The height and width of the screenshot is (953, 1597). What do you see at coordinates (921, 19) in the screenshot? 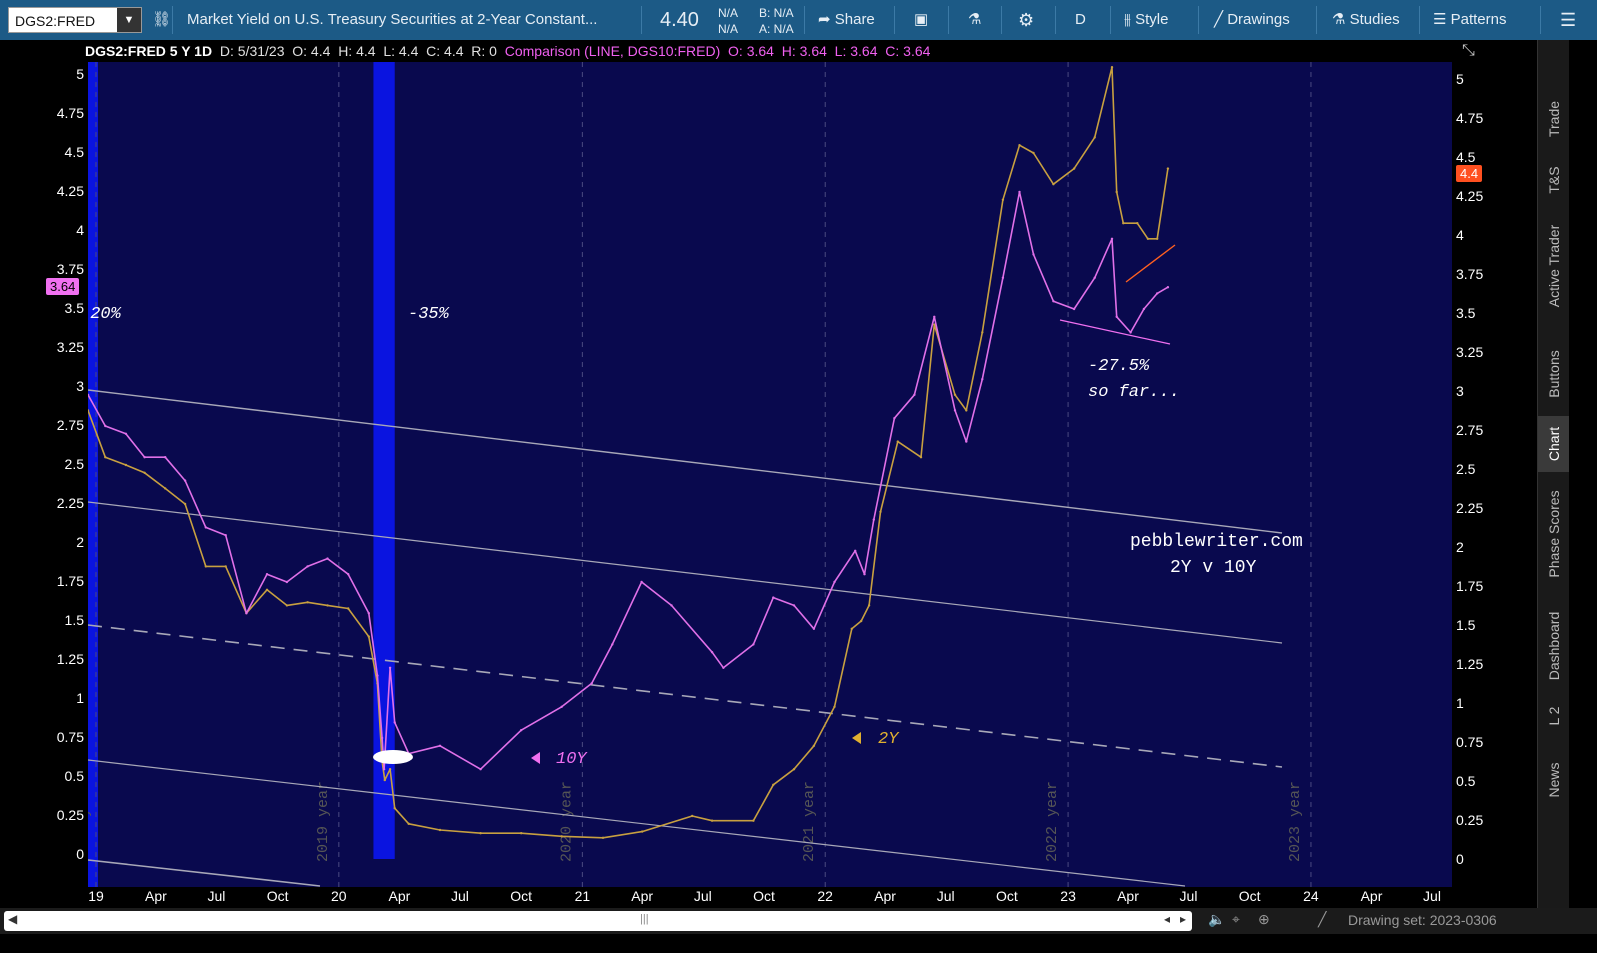
I see `camera-icon: ▣` at bounding box center [921, 19].